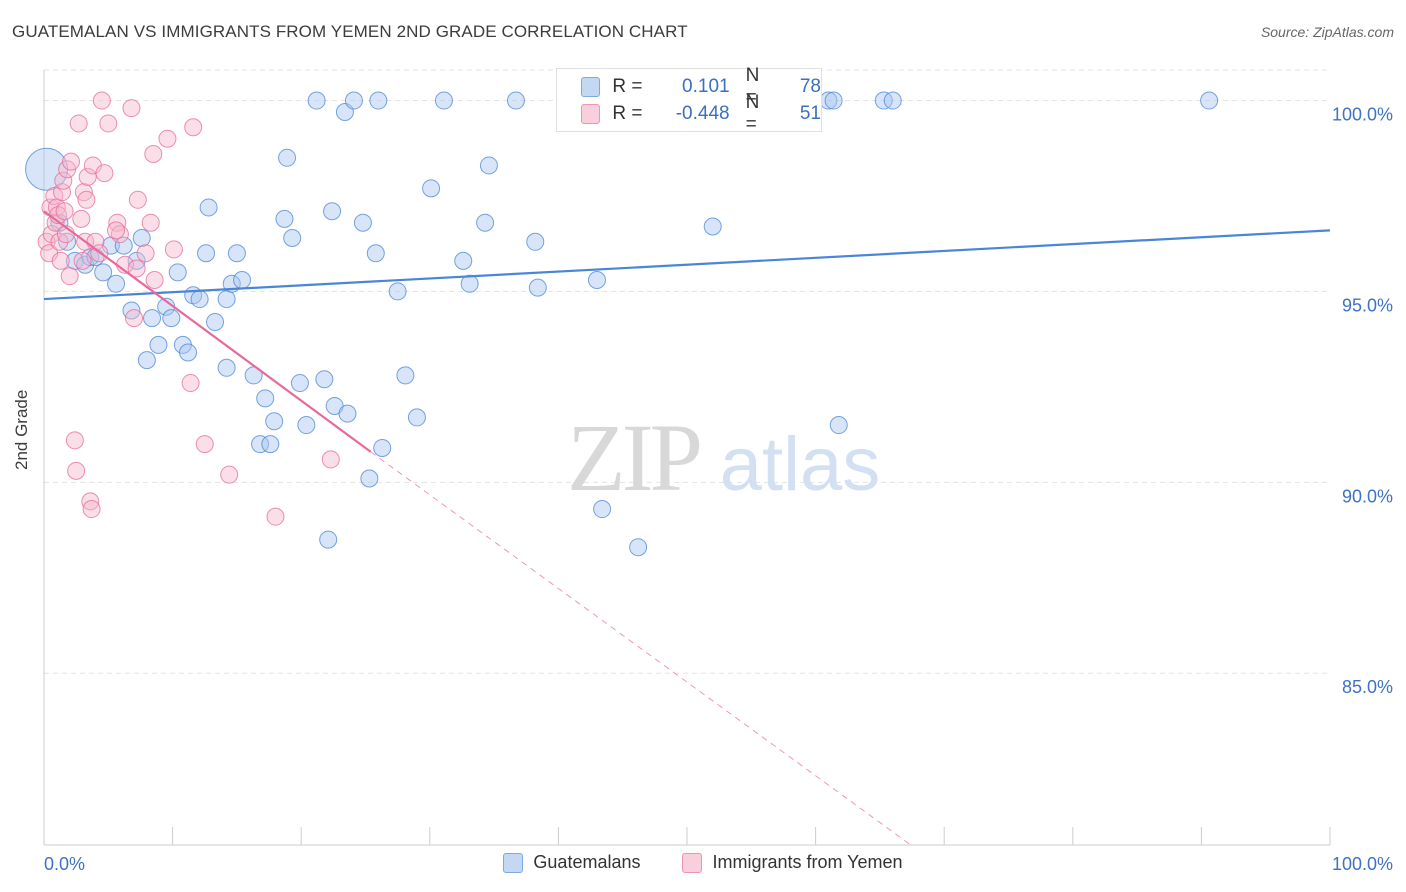 The width and height of the screenshot is (1406, 892). I want to click on y-tick-label: 90.0%, so click(1367, 496).